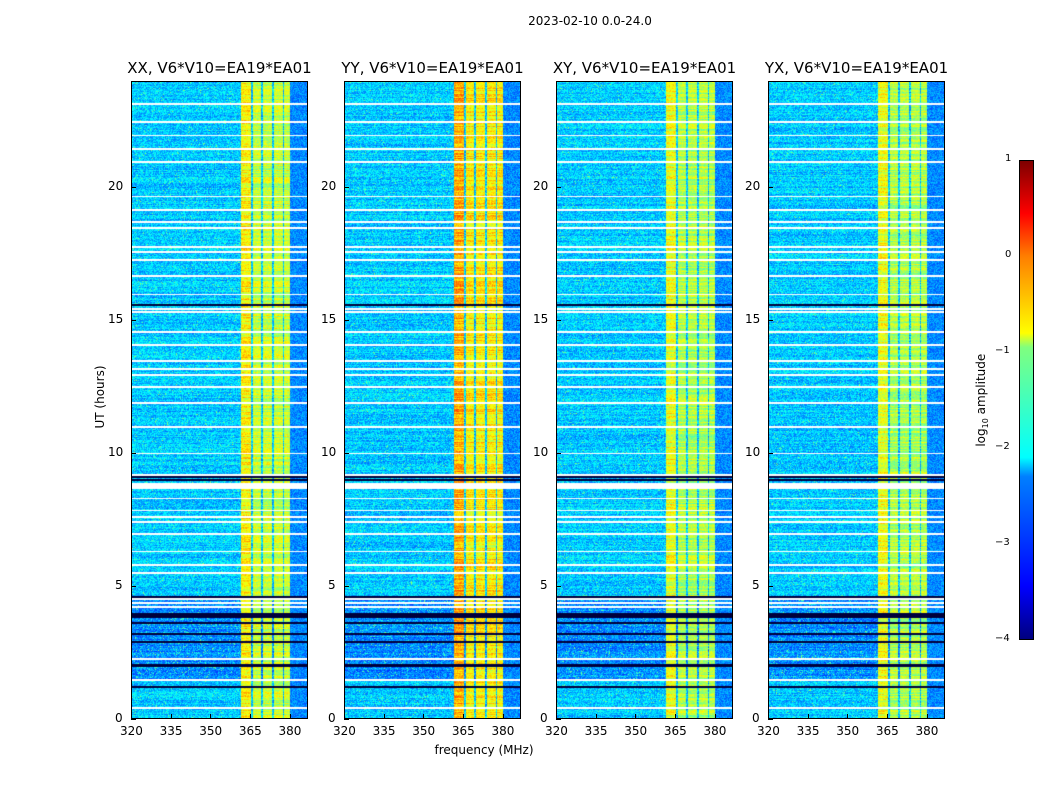  Describe the element at coordinates (1026, 400) in the screenshot. I see `colorbar` at that location.